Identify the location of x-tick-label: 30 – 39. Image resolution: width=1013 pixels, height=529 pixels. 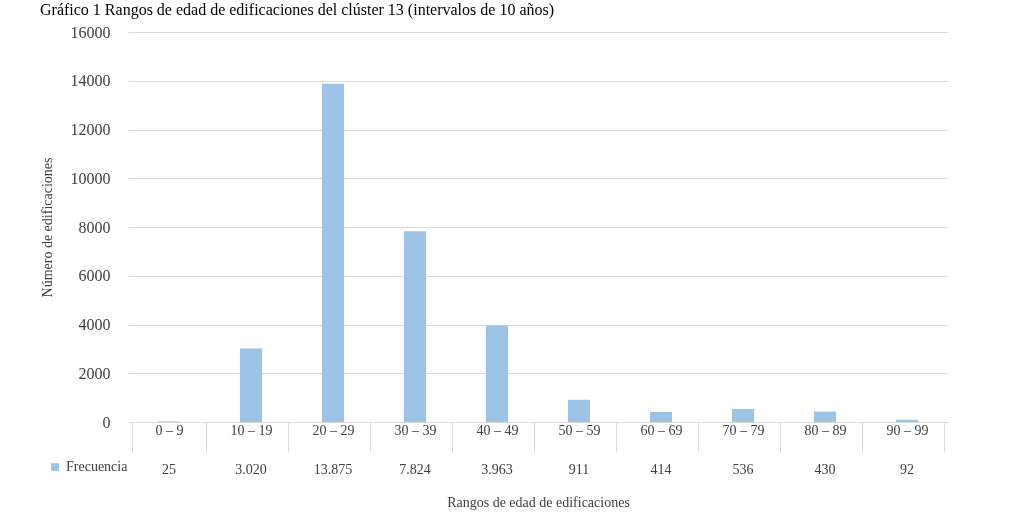
(415, 430).